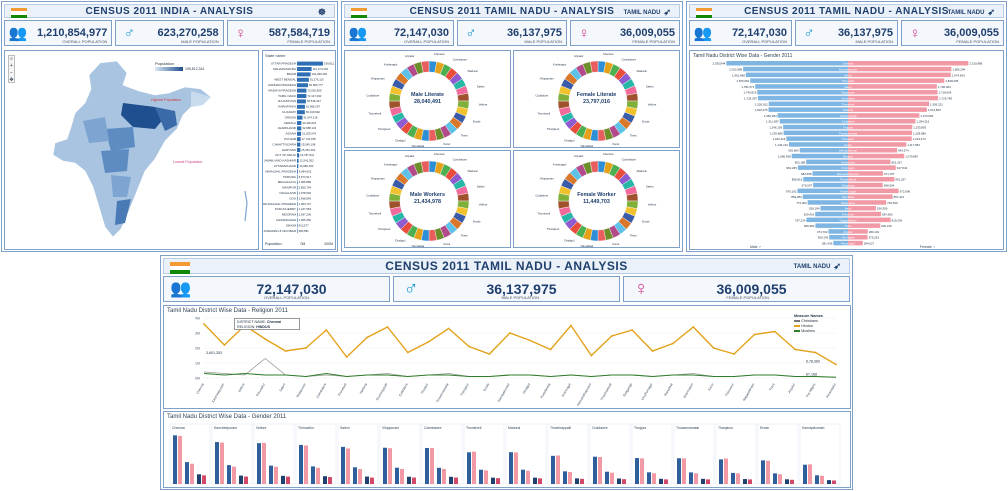 This screenshot has width=1008, height=491. I want to click on pan-icon: ✥, so click(11, 80).